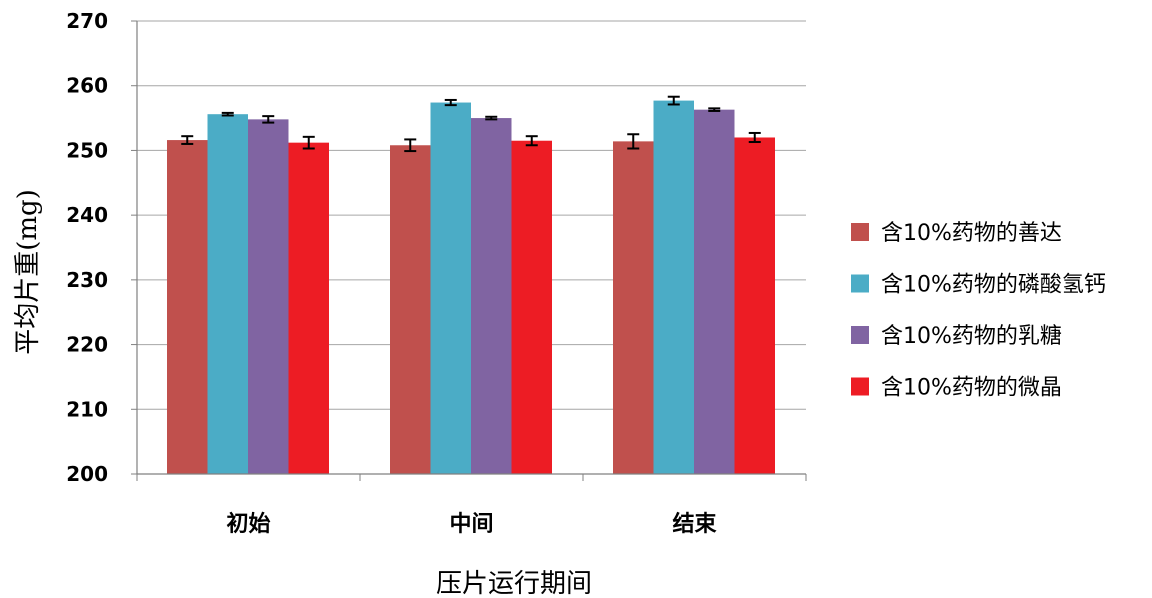 The image size is (1152, 598). I want to click on y-axis-title: 平均片重(mg), so click(28, 272).